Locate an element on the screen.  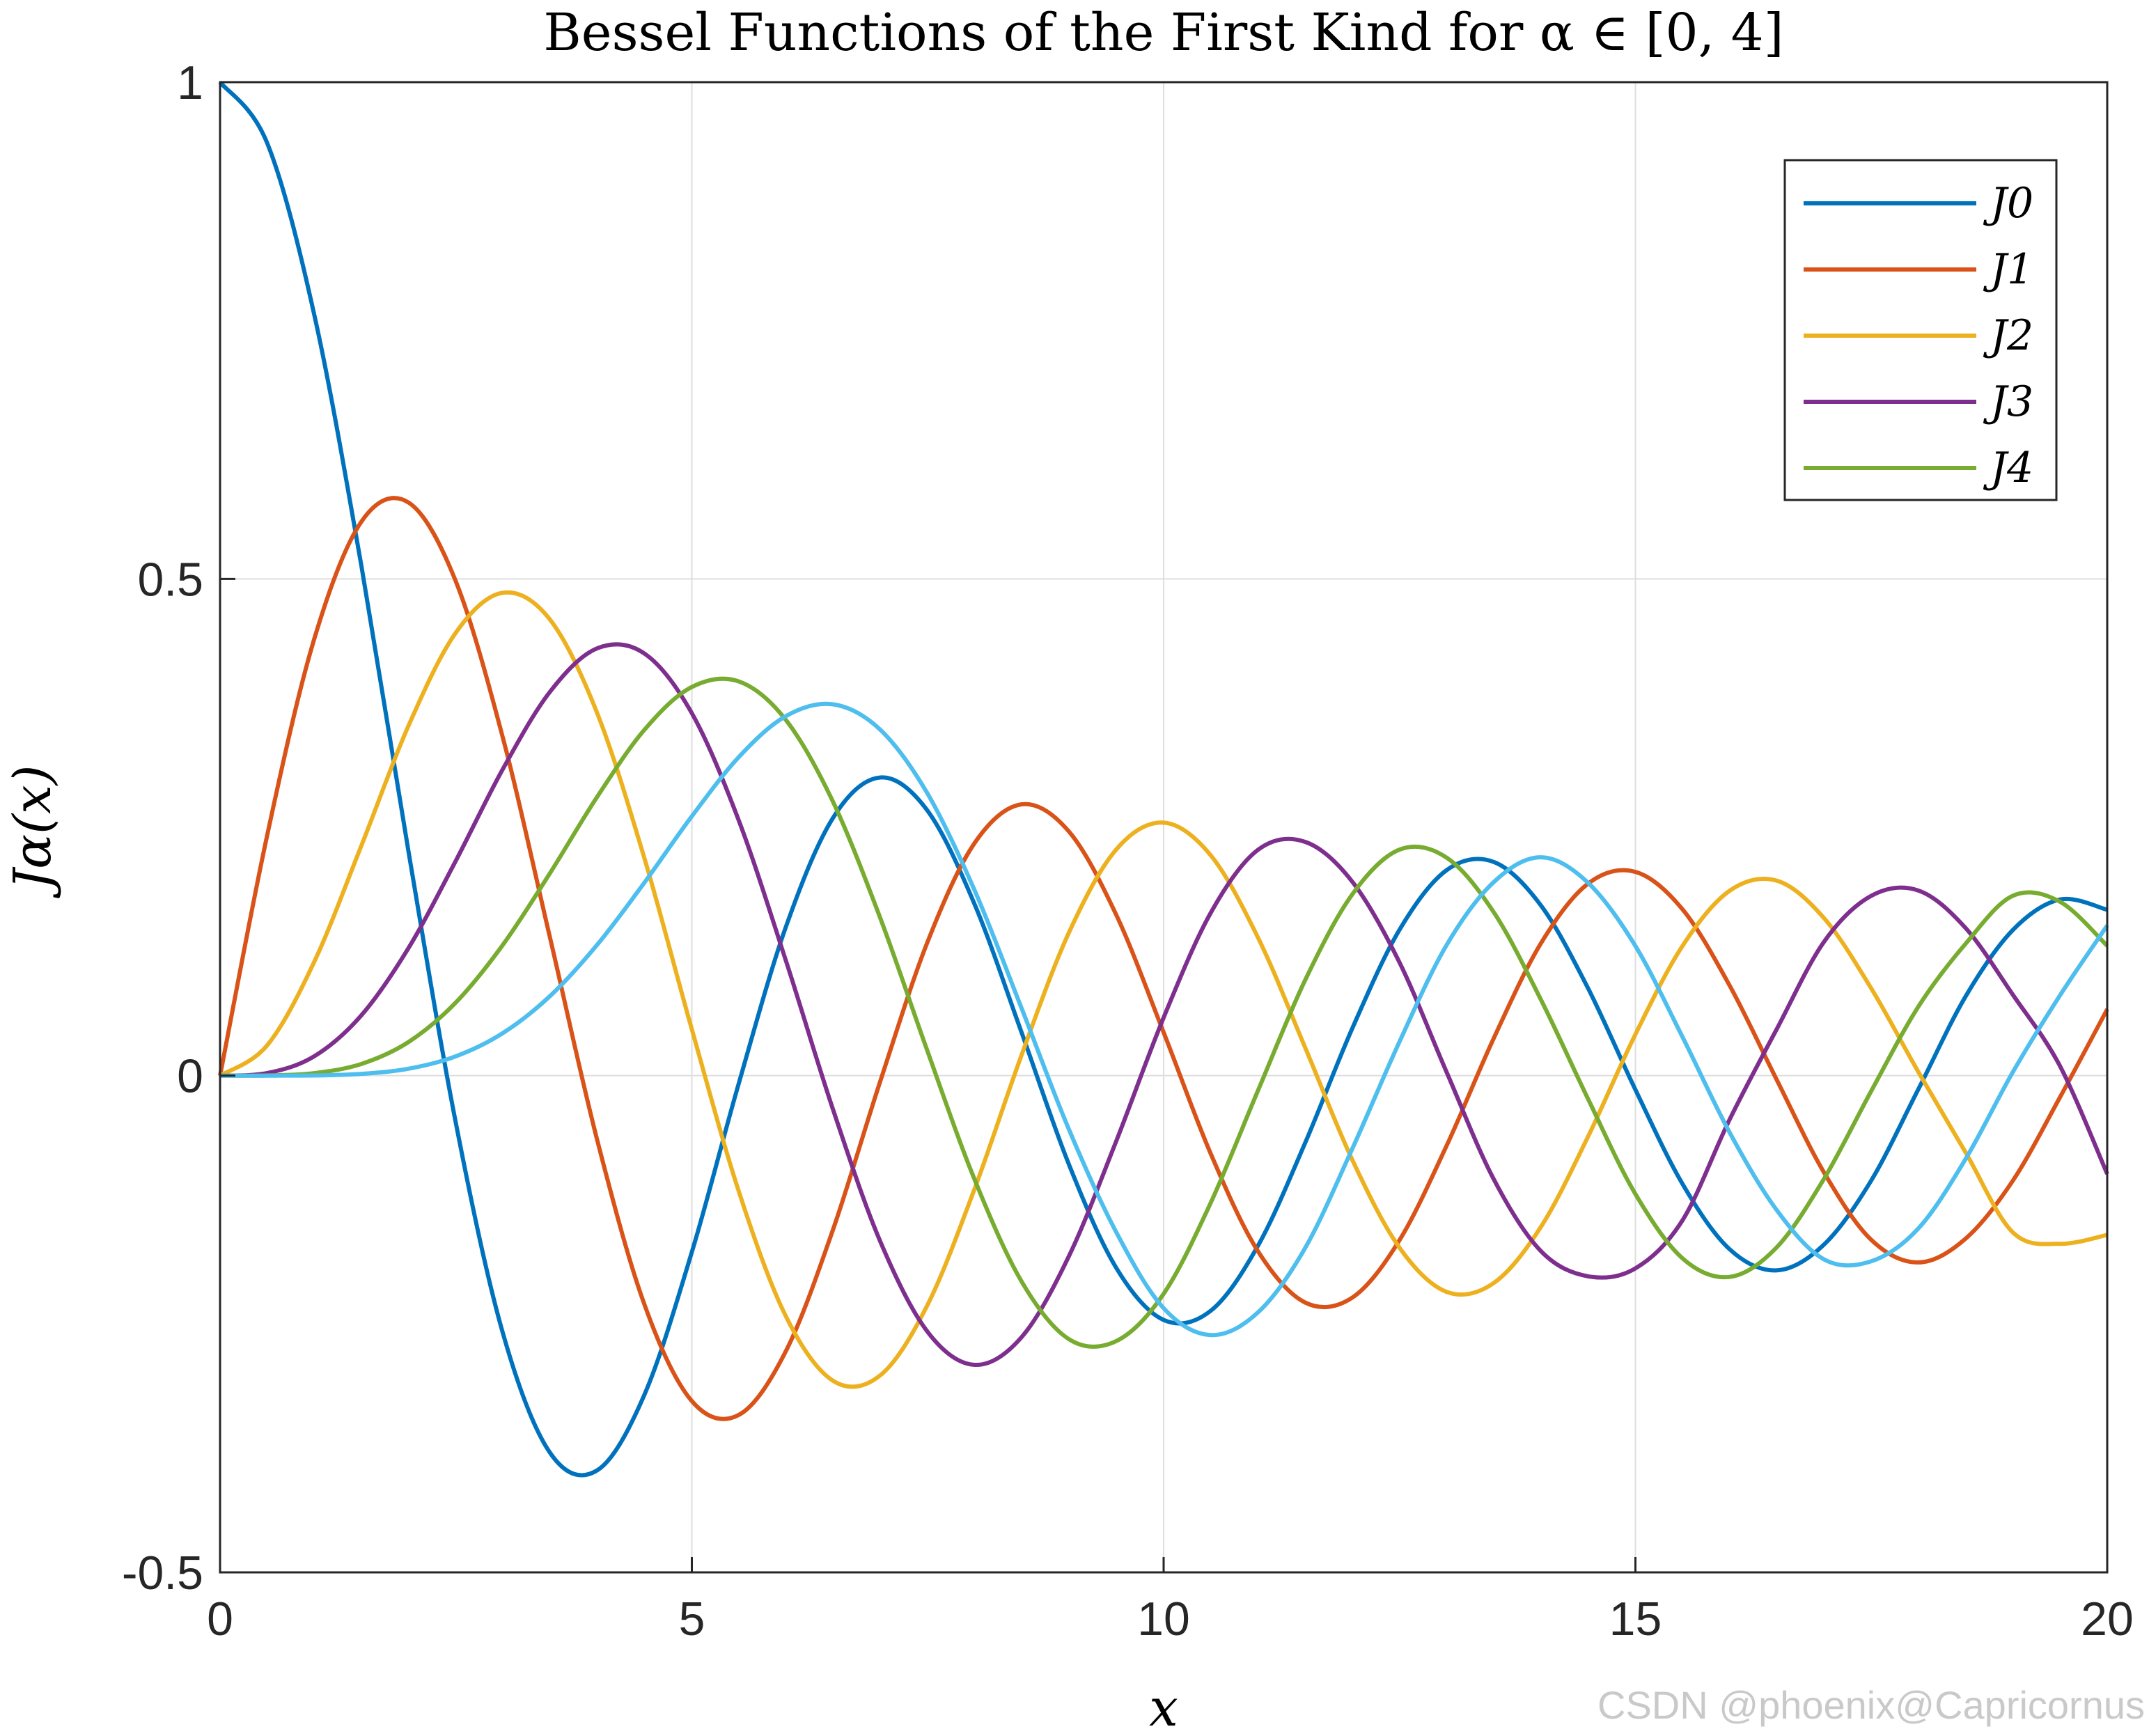
y-tick-label-3: 1 is located at coordinates (190, 82).